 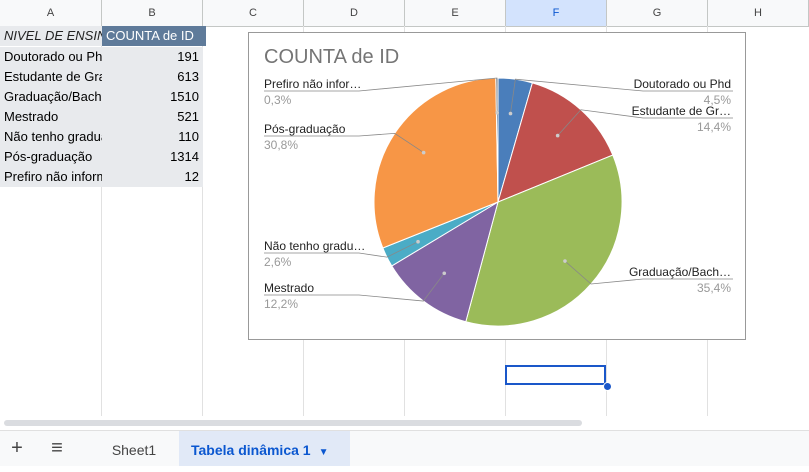 What do you see at coordinates (152, 13) in the screenshot?
I see `column-header-b: B` at bounding box center [152, 13].